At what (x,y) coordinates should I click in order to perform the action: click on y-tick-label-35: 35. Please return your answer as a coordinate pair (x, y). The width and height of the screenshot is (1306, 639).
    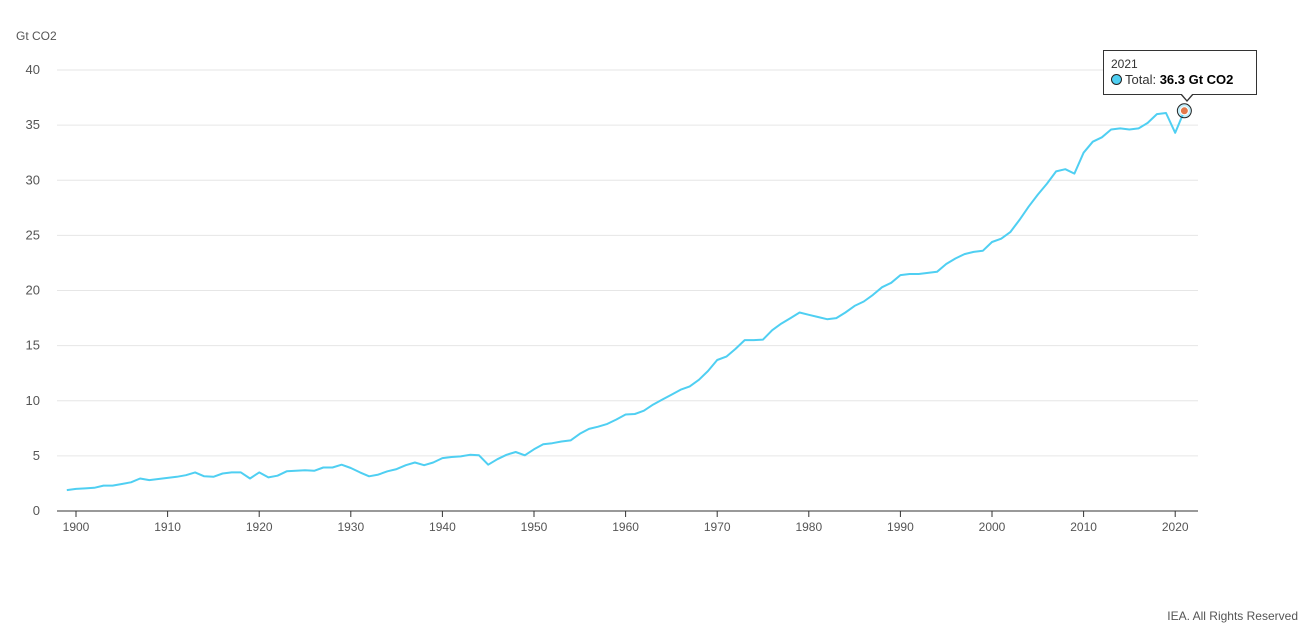
    Looking at the image, I should click on (33, 124).